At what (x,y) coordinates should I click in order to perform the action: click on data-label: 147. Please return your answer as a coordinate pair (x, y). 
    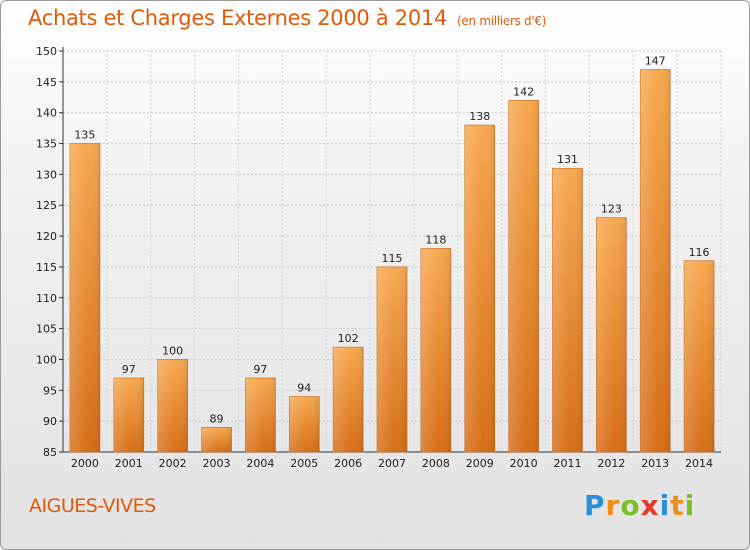
    Looking at the image, I should click on (655, 61).